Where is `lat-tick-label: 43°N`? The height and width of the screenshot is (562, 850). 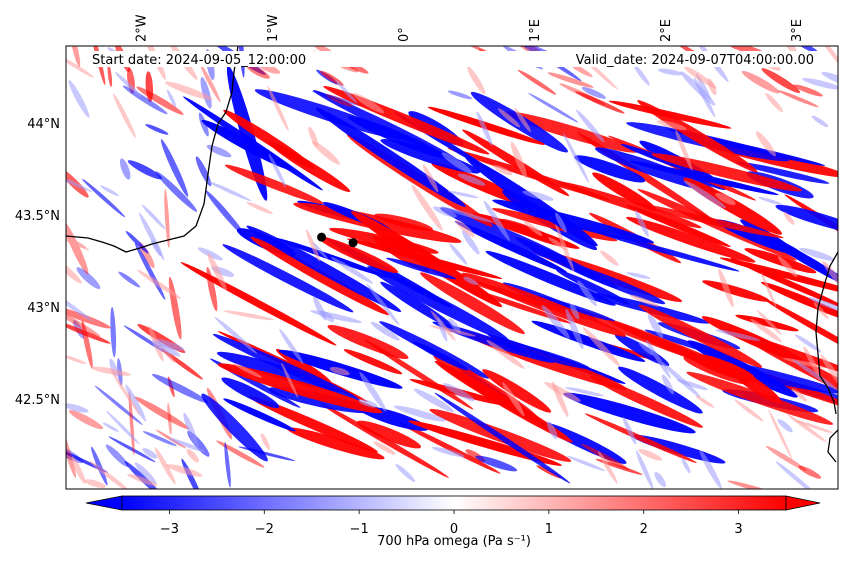 lat-tick-label: 43°N is located at coordinates (43, 308).